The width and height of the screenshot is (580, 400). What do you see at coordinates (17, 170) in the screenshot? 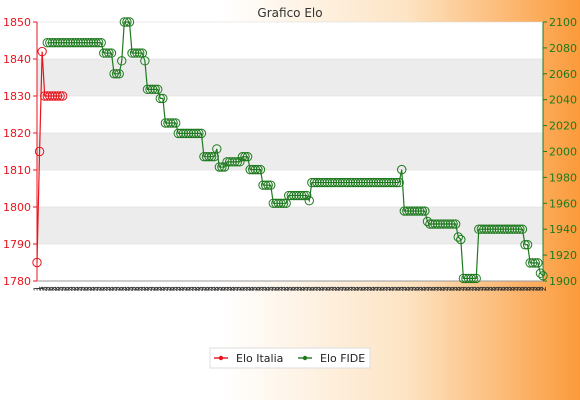
I see `left-tick-label: 1810` at bounding box center [17, 170].